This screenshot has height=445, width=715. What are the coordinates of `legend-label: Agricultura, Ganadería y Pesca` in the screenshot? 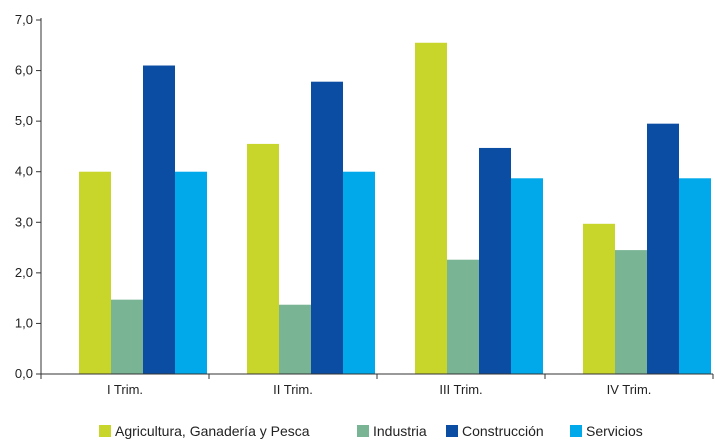 It's located at (212, 431).